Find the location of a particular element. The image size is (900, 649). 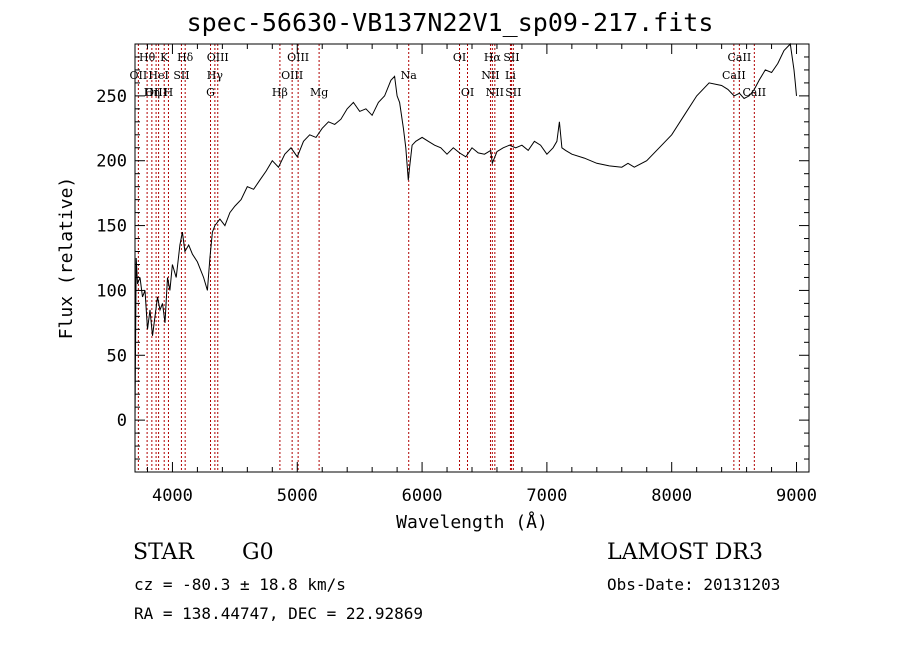

spectral-line-label: Hδ is located at coordinates (185, 57).